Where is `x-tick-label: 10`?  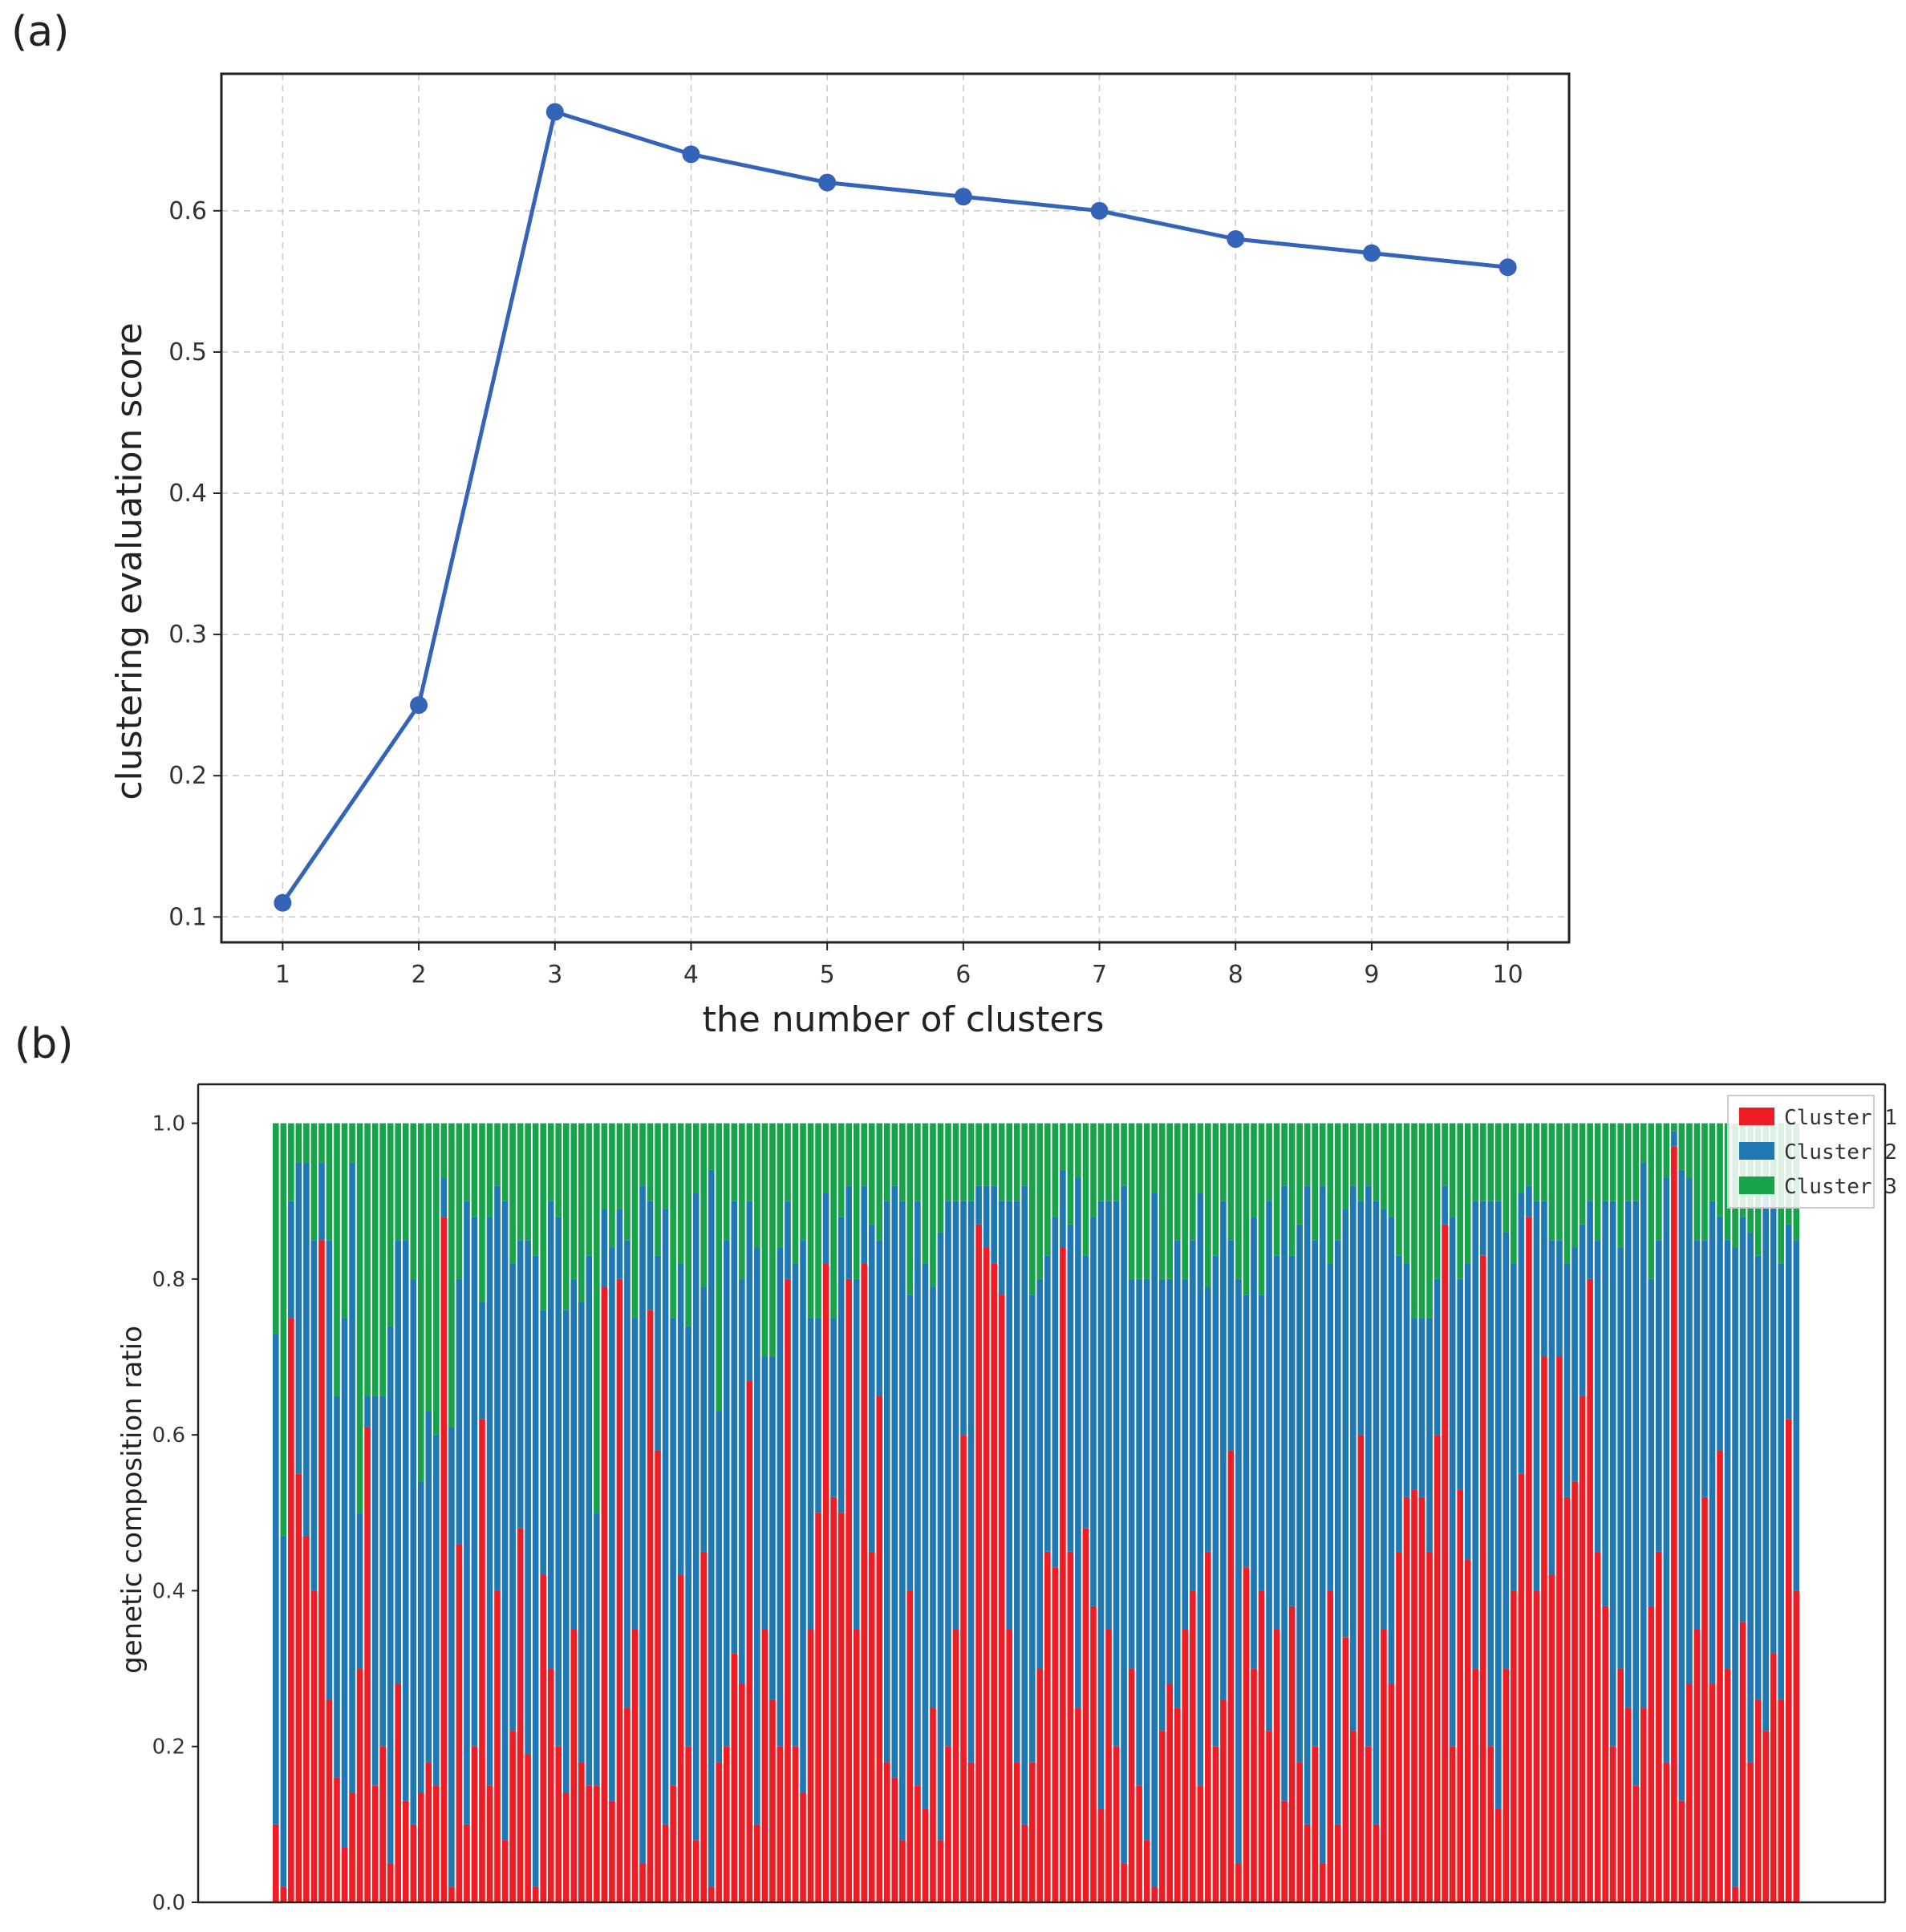 x-tick-label: 10 is located at coordinates (1508, 975).